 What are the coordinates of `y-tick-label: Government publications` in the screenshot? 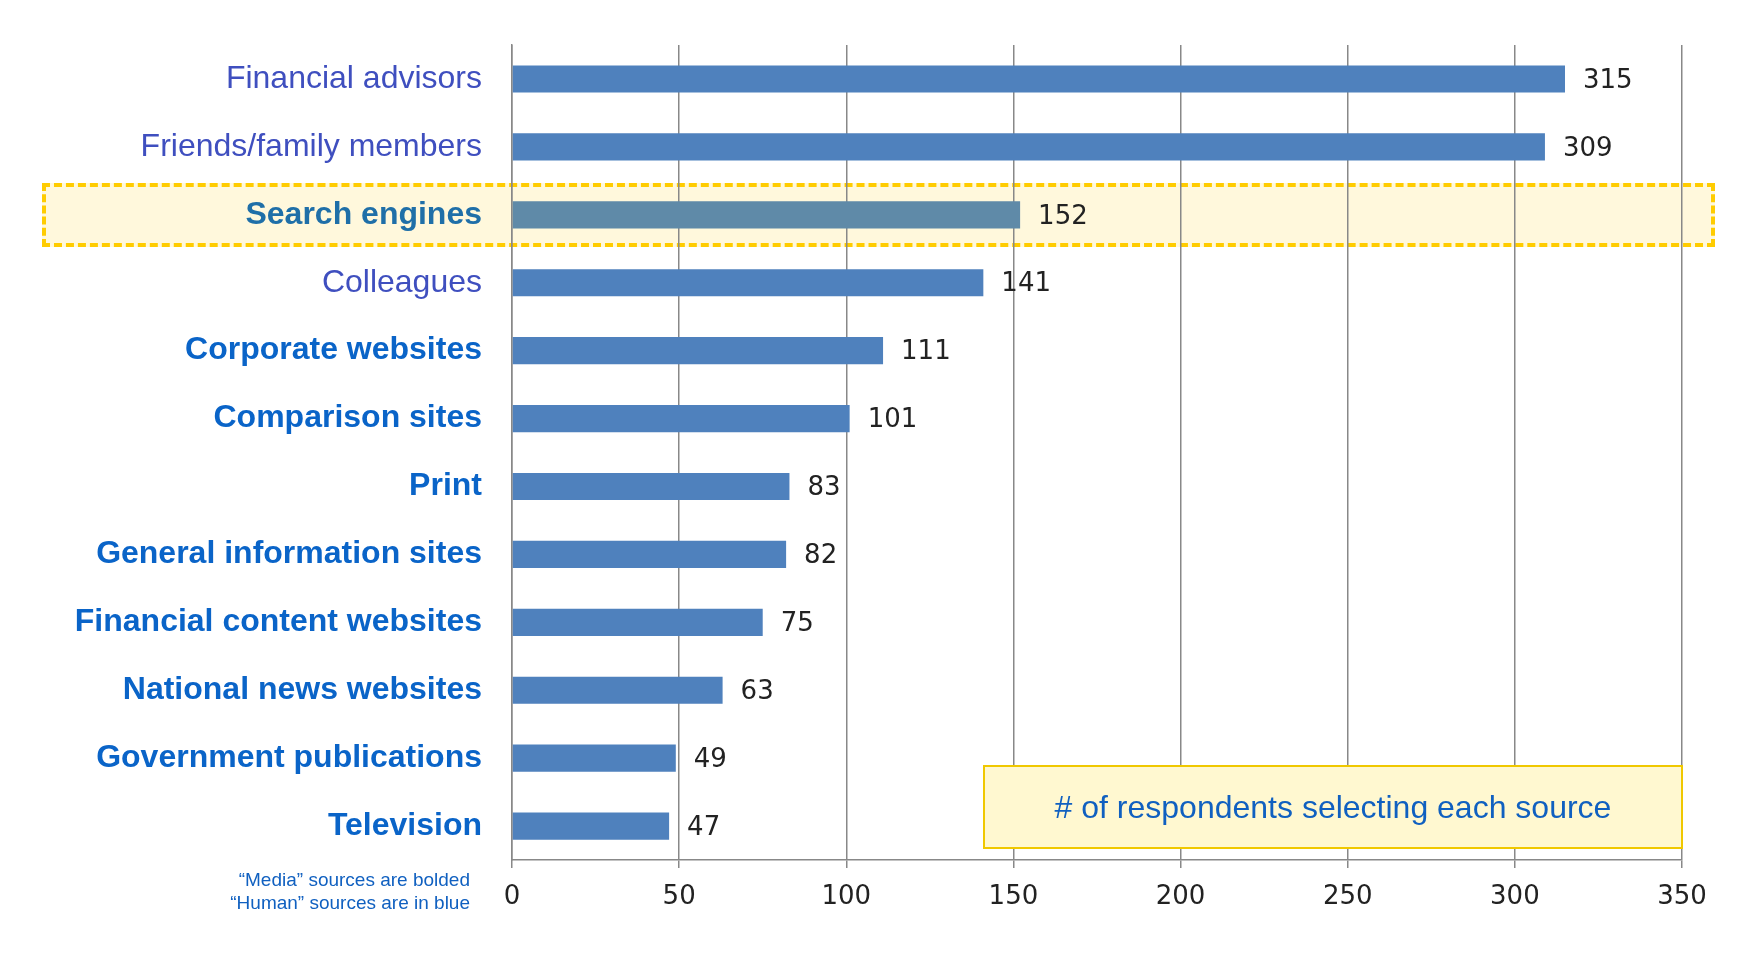 It's located at (289, 755).